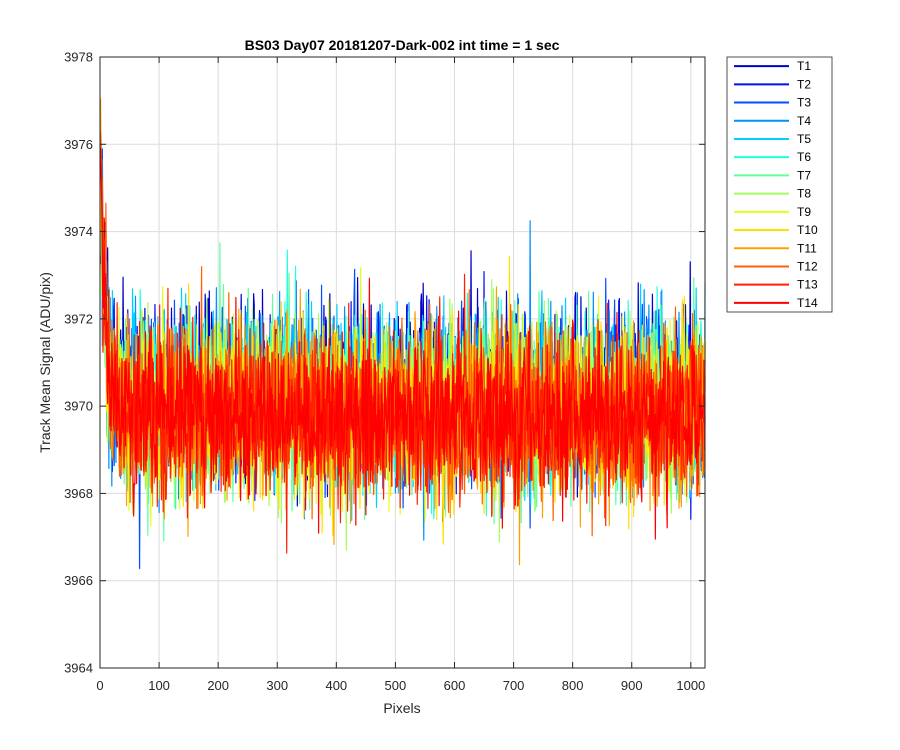  What do you see at coordinates (45, 362) in the screenshot?
I see `y-axis-label: Track Mean Signal (ADU/pix)` at bounding box center [45, 362].